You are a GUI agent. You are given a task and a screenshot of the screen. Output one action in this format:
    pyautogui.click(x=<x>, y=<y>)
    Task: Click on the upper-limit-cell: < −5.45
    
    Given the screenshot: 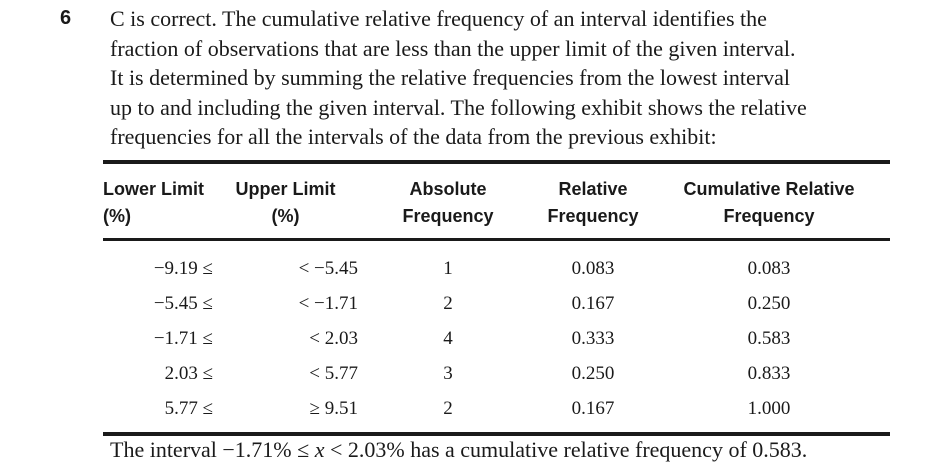 What is the action you would take?
    pyautogui.click(x=328, y=268)
    